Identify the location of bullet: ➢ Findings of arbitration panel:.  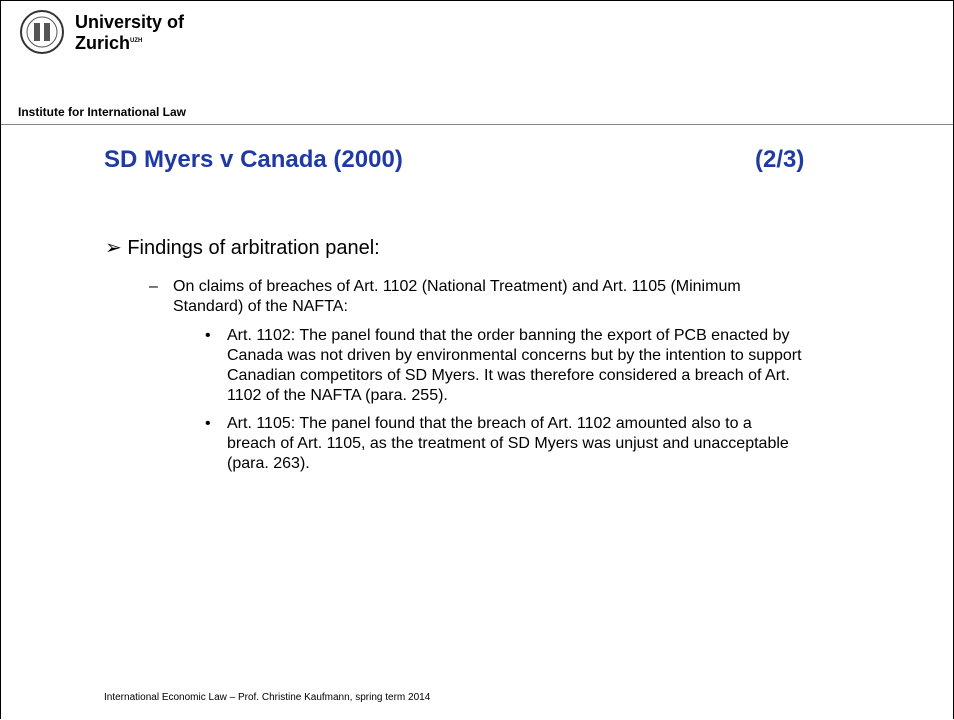
(242, 248).